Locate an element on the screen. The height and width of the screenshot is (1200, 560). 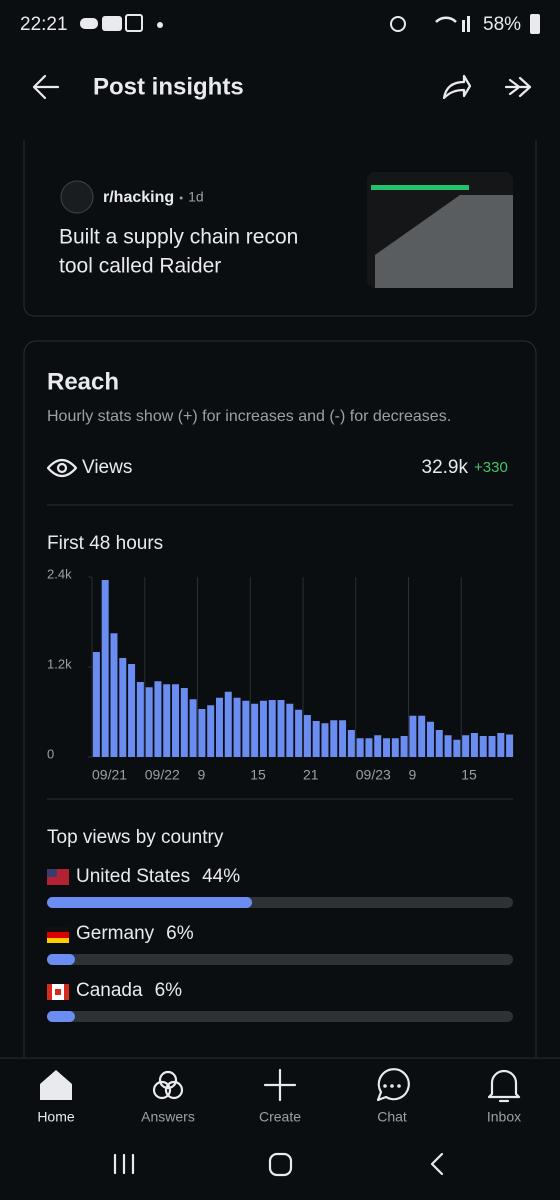
subreddit: r/hacking is located at coordinates (138, 197).